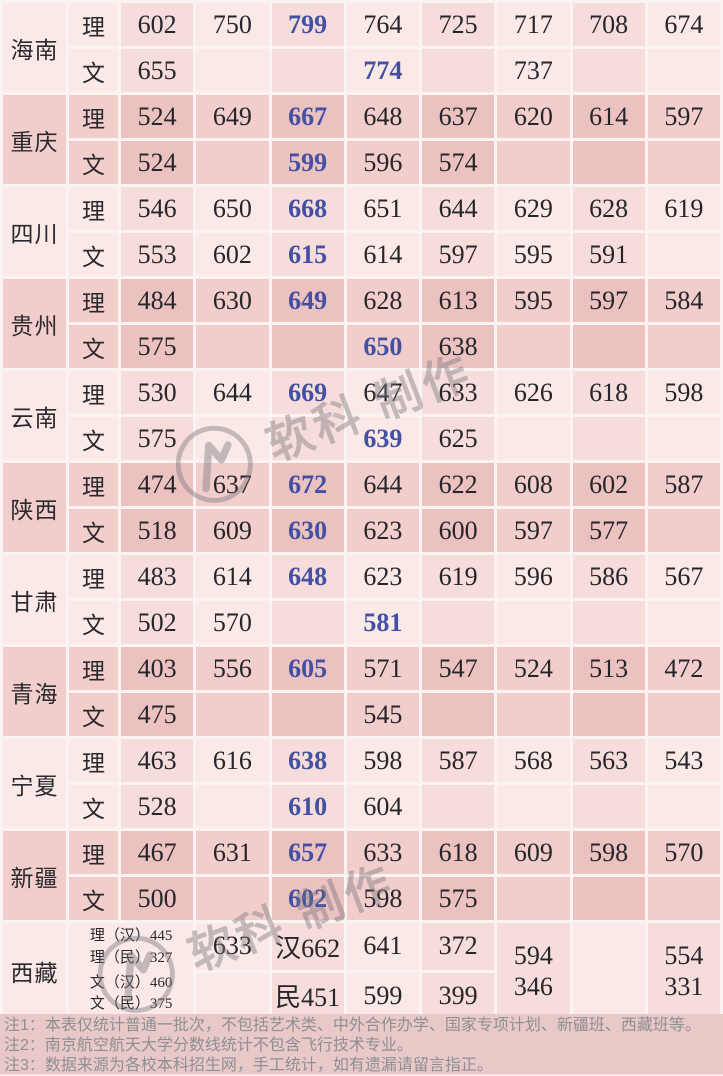 This screenshot has width=723, height=1076. Describe the element at coordinates (157, 806) in the screenshot. I see `score-cell: 528` at that location.